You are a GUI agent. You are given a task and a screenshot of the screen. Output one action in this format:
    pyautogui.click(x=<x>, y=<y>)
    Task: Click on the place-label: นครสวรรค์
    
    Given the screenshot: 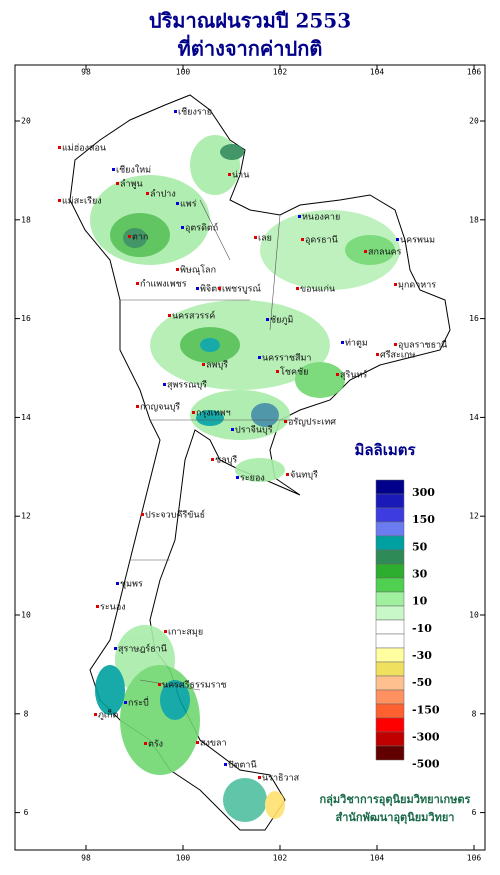 What is the action you would take?
    pyautogui.click(x=193, y=316)
    